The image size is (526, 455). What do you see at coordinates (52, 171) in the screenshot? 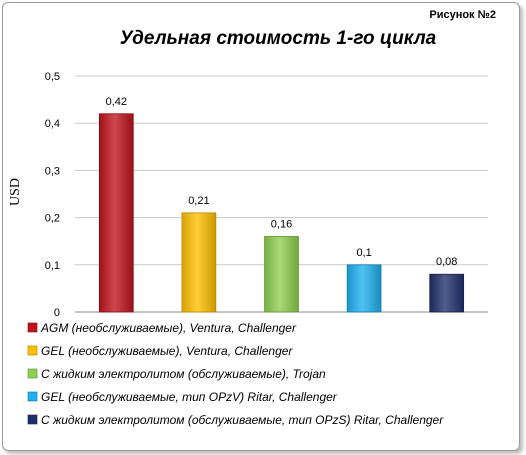
I see `y-tick-label: 0,3` at bounding box center [52, 171].